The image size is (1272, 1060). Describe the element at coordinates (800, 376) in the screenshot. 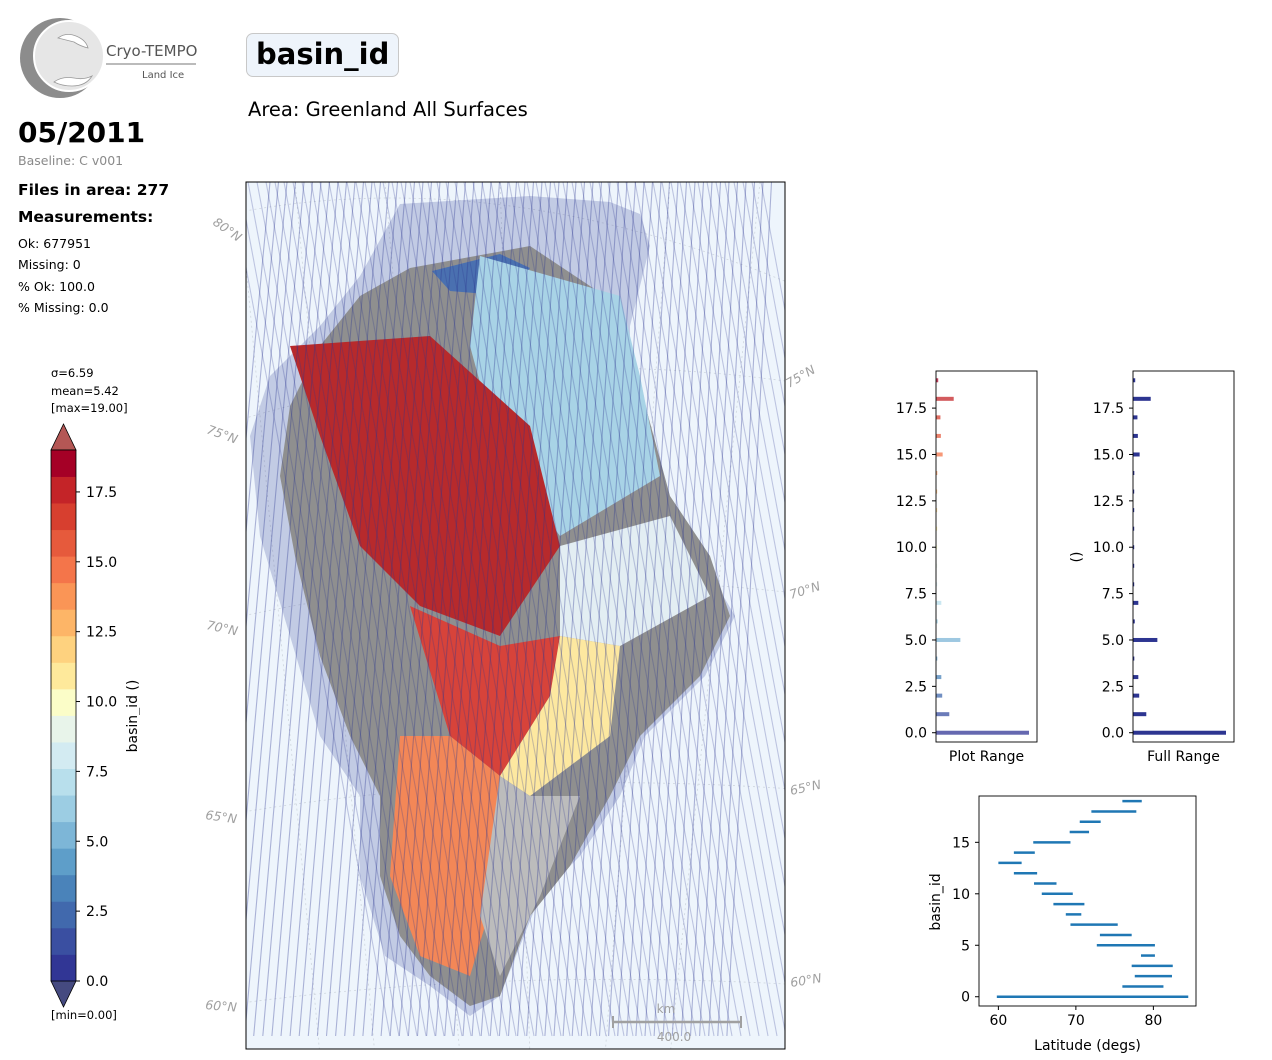

I see `lat-label-75n-right: 75°N` at that location.